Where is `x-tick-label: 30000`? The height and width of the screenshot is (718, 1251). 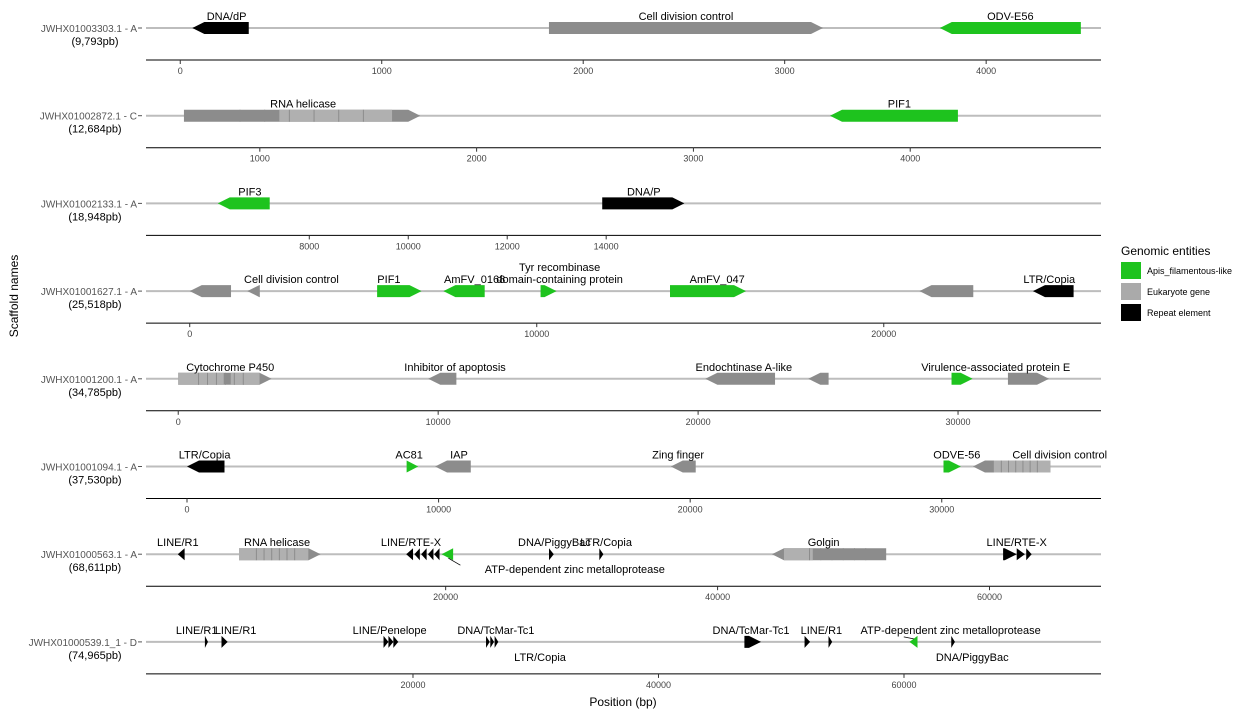
x-tick-label: 30000 is located at coordinates (941, 510).